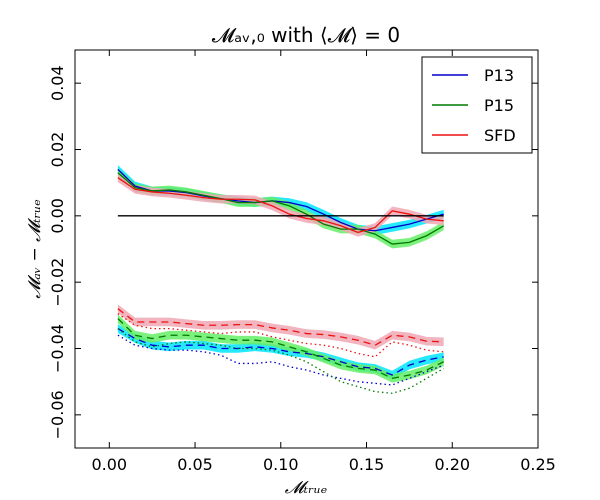  What do you see at coordinates (477, 105) in the screenshot?
I see `legend: P13 P15 SFD` at bounding box center [477, 105].